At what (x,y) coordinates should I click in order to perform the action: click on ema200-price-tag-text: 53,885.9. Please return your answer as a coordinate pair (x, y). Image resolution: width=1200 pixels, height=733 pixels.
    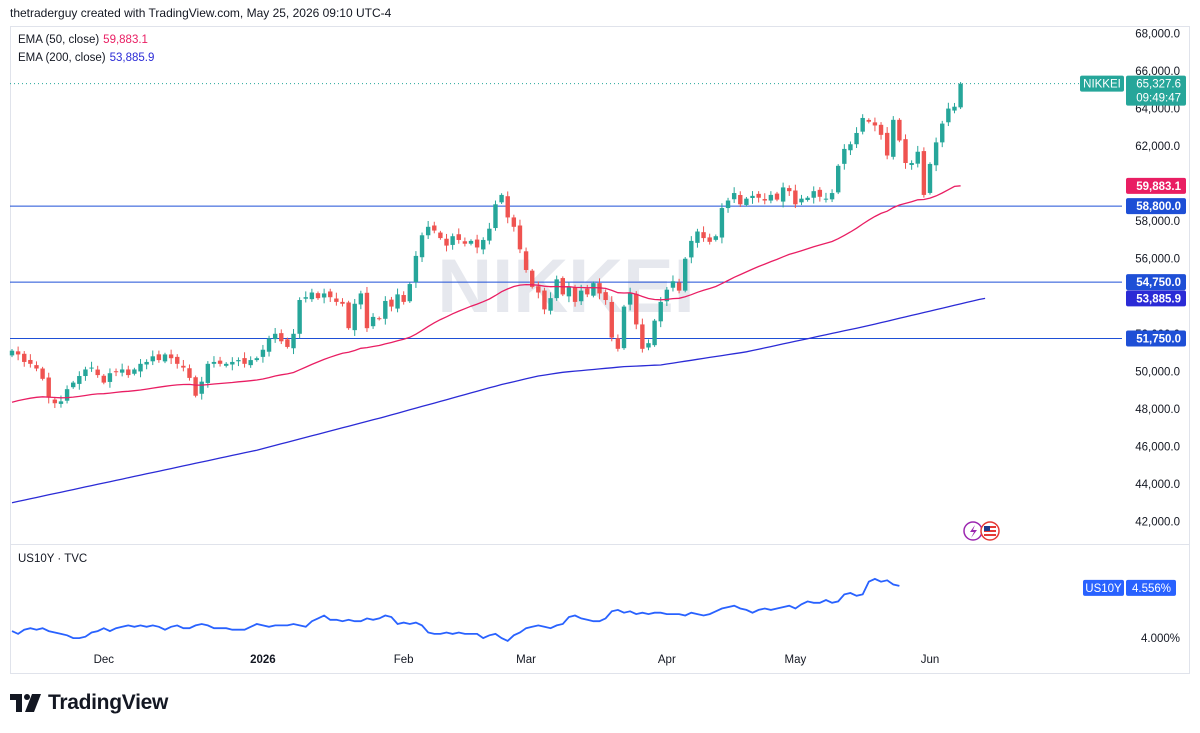
    Looking at the image, I should click on (1158, 299).